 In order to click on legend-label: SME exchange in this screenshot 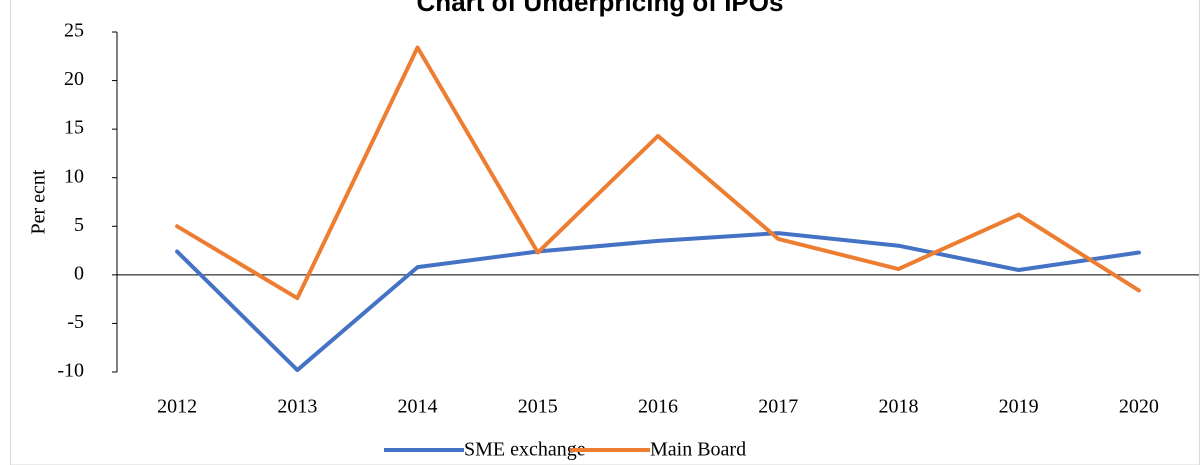, I will do `click(525, 450)`.